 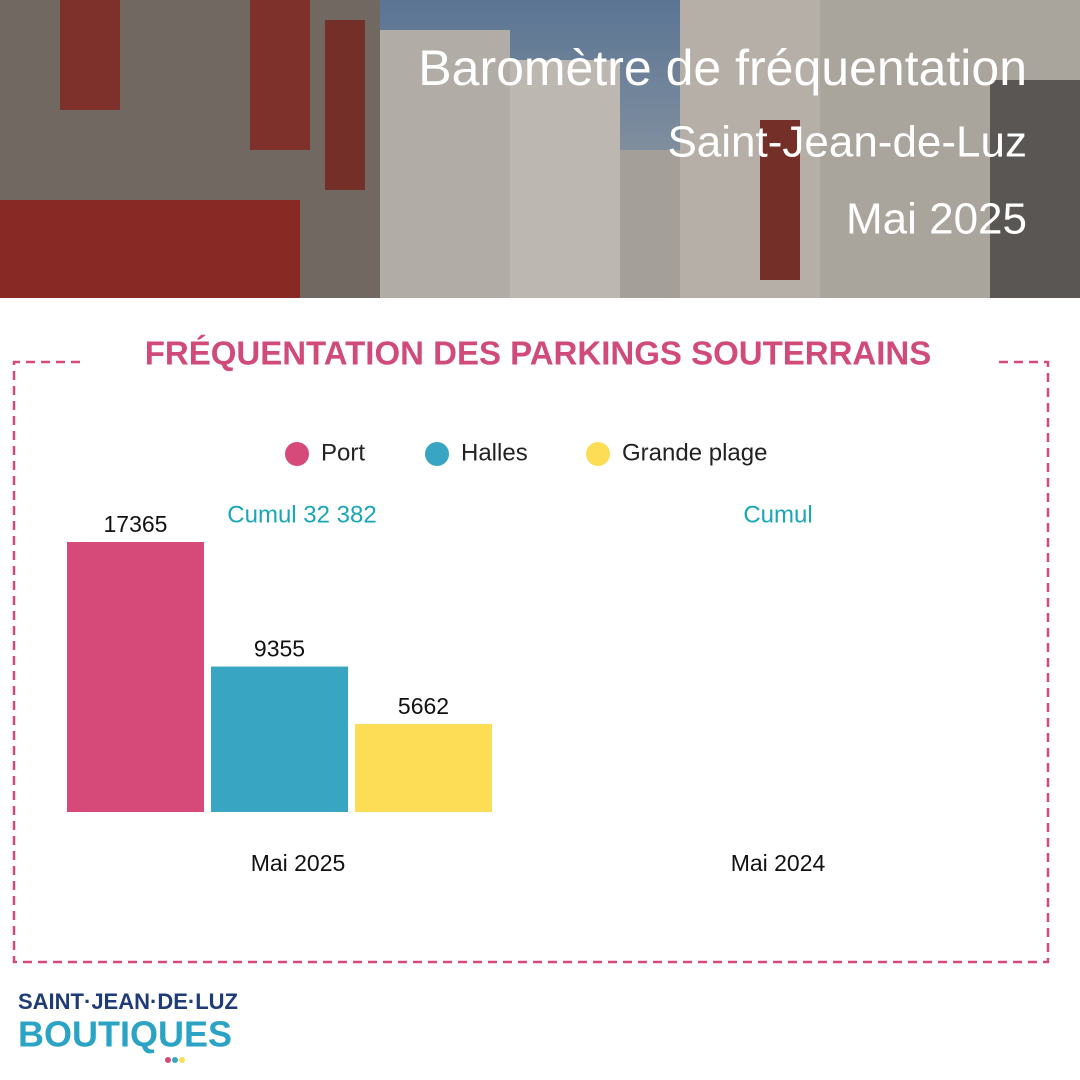 I want to click on legend-label: Grande plage, so click(x=694, y=452).